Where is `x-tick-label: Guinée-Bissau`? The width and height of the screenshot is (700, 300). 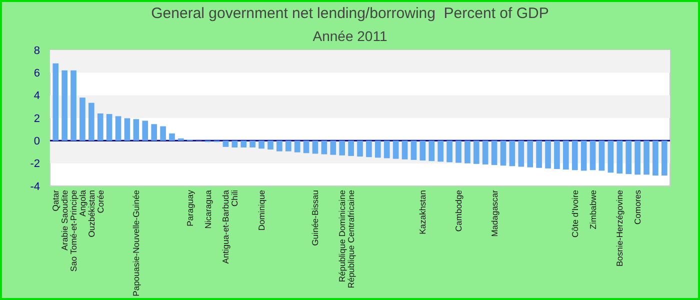
x-tick-label: Guinée-Bissau is located at coordinates (315, 218).